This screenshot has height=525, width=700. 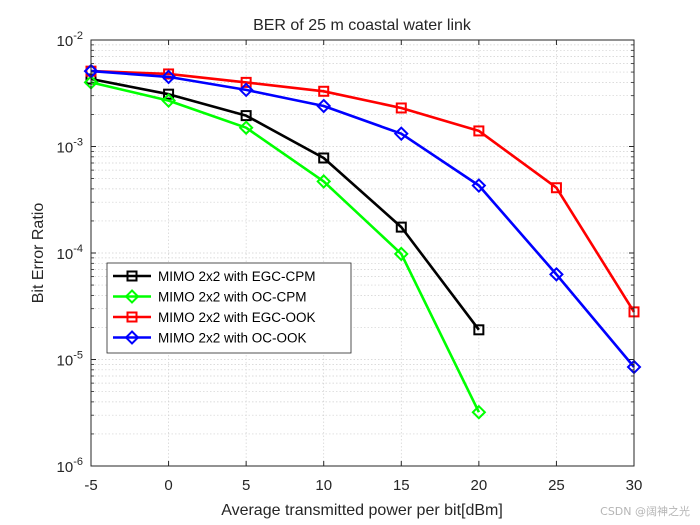 I want to click on legend-label: MIMO 2x2 with EGC-OOK, so click(x=237, y=317).